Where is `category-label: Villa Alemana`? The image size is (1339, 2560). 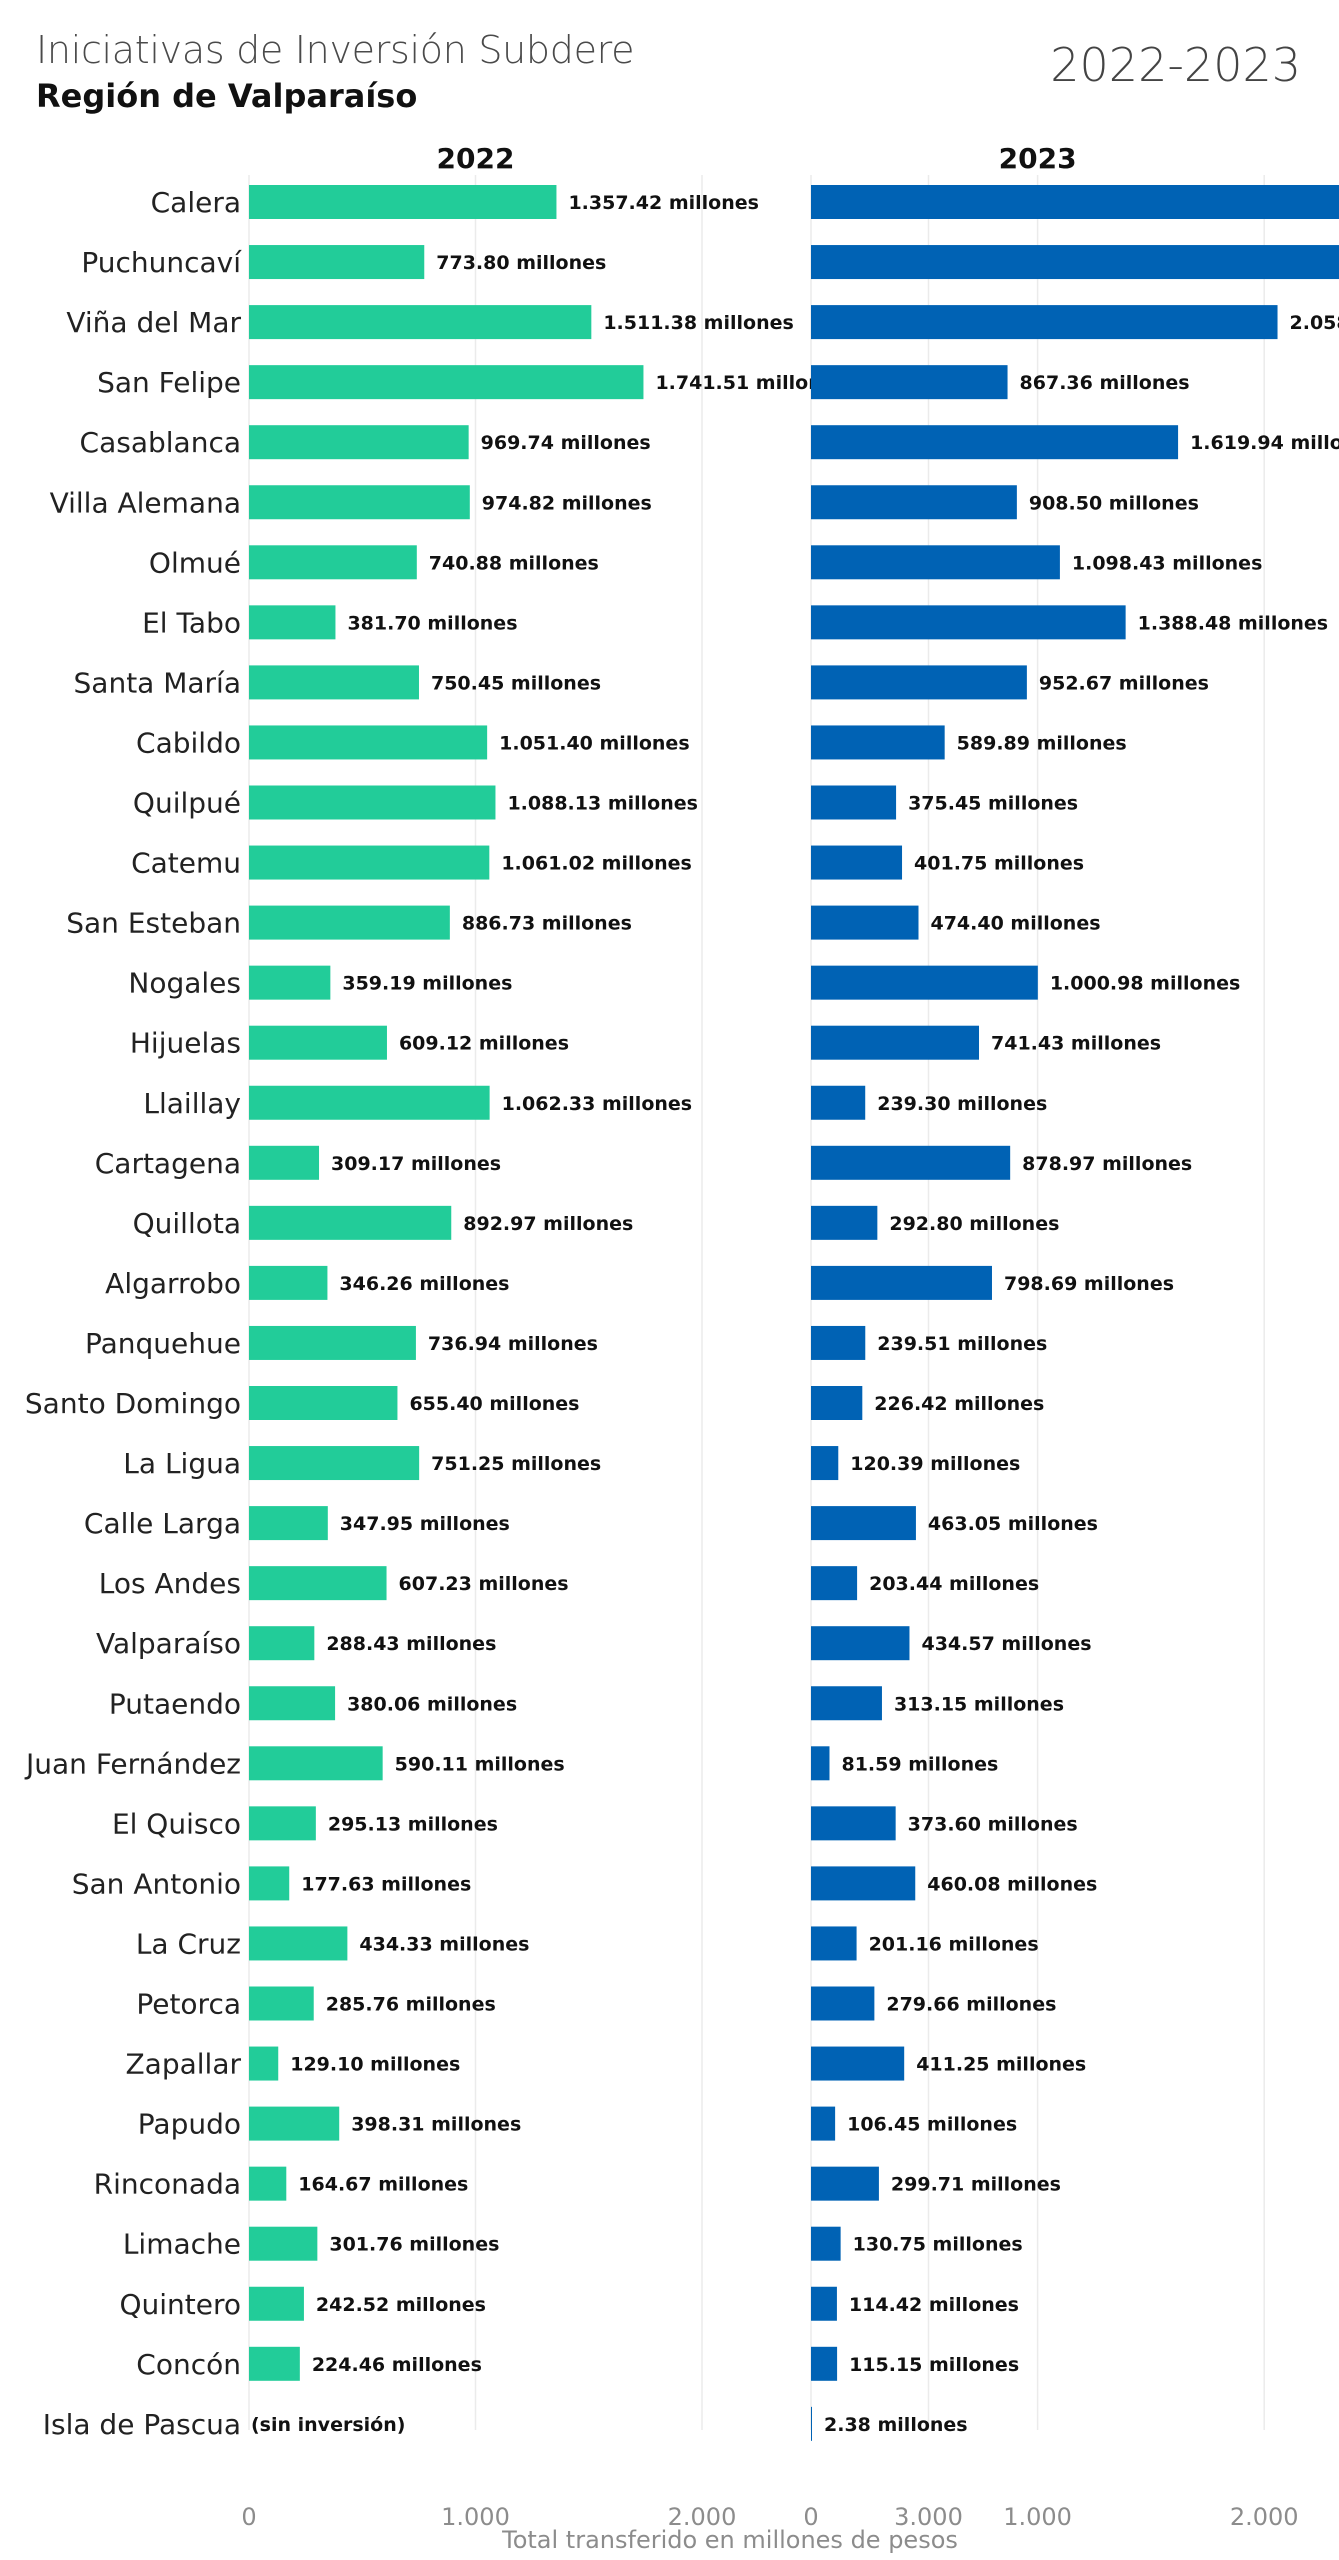
category-label: Villa Alemana is located at coordinates (145, 502).